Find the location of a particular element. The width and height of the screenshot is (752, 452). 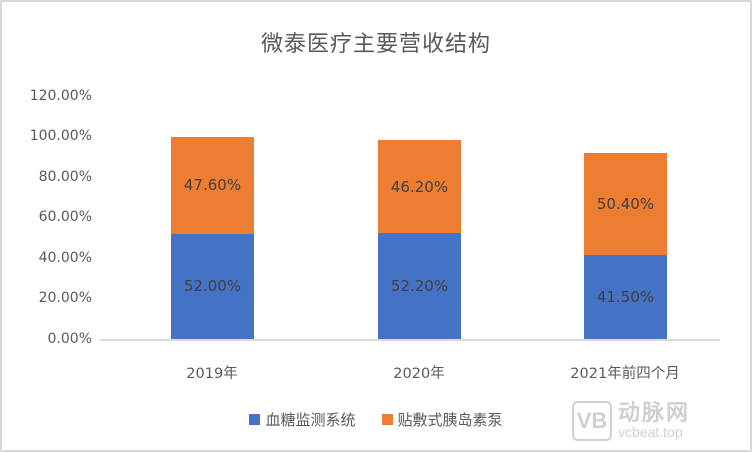

bar-segment-cgm: 52.00% is located at coordinates (212, 286).